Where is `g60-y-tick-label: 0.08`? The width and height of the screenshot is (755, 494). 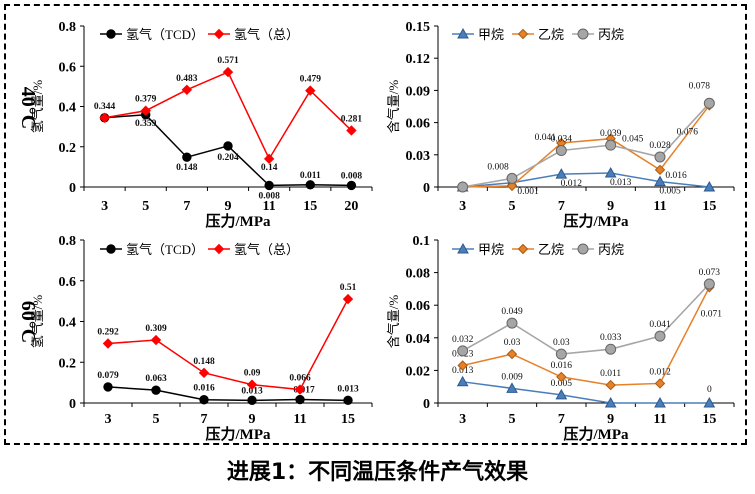
g60-y-tick-label: 0.08 is located at coordinates (418, 274).